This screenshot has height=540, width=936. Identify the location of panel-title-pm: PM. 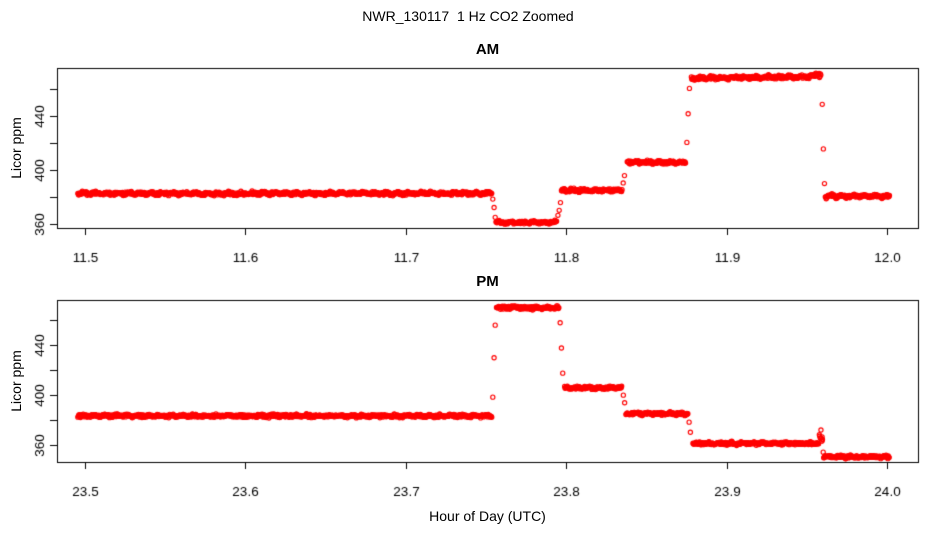
(487, 281).